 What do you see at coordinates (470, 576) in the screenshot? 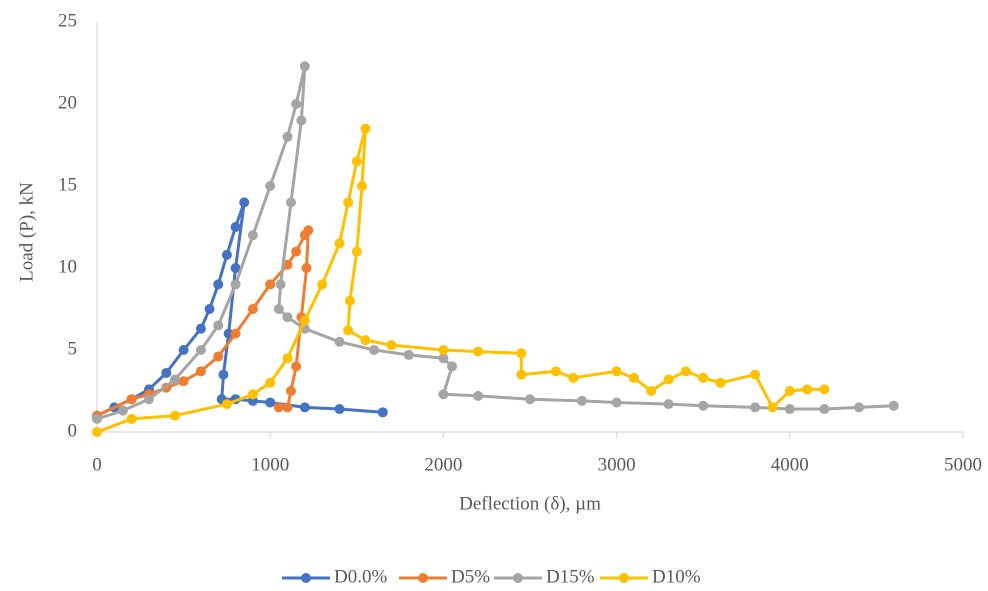
I see `legend-label: D5%` at bounding box center [470, 576].